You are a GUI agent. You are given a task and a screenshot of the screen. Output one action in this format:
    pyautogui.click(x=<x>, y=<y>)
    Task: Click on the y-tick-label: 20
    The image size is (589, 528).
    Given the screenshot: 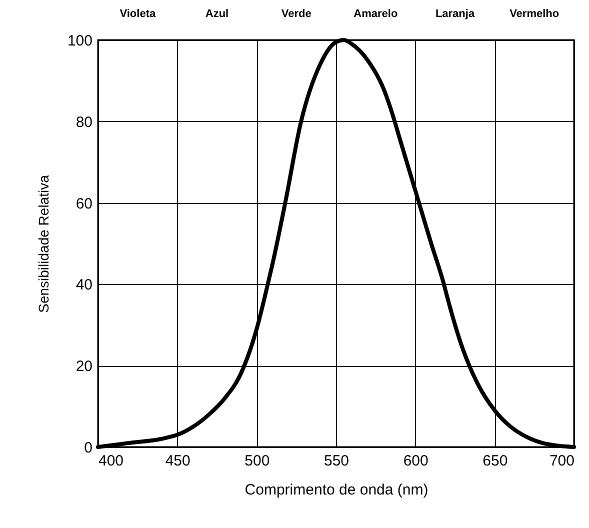 What is the action you would take?
    pyautogui.click(x=84, y=367)
    